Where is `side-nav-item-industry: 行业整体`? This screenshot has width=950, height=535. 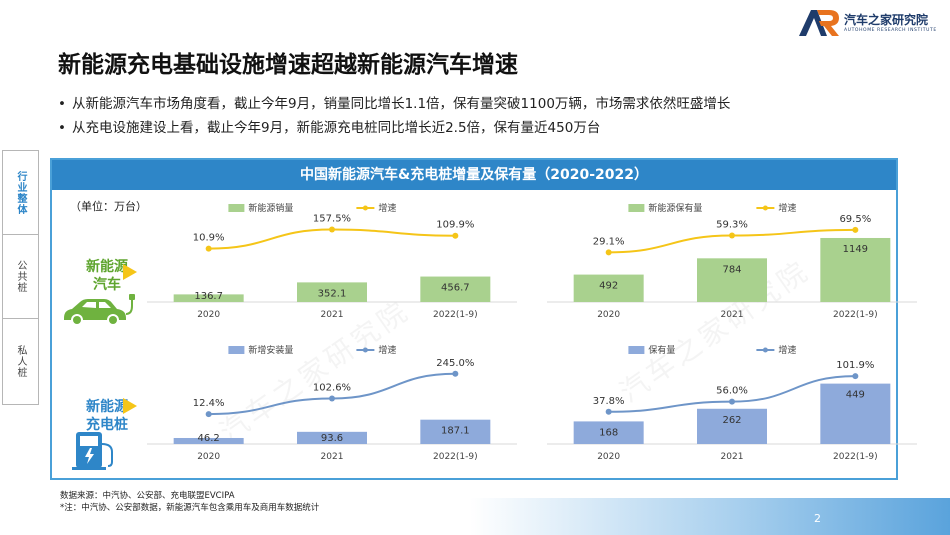 side-nav-item-industry: 行业整体 is located at coordinates (20, 193).